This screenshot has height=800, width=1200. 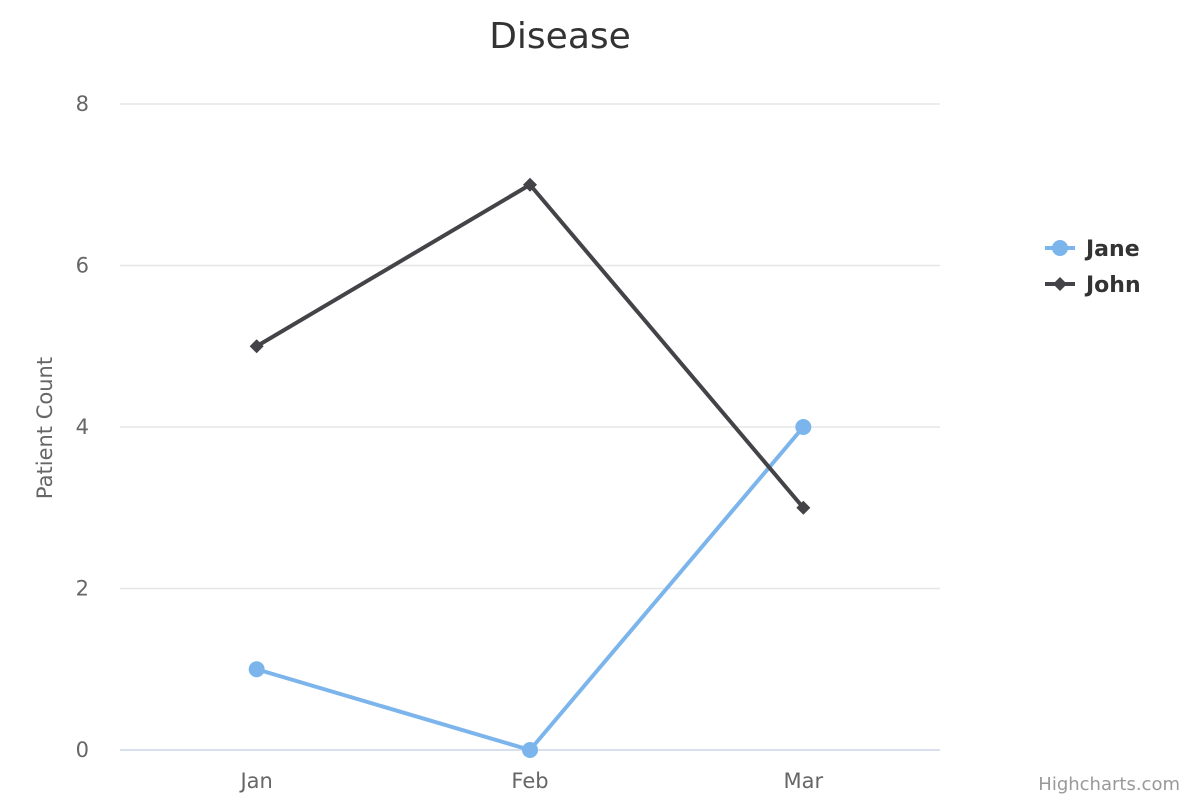 What do you see at coordinates (804, 781) in the screenshot?
I see `x-tick-label: Mar` at bounding box center [804, 781].